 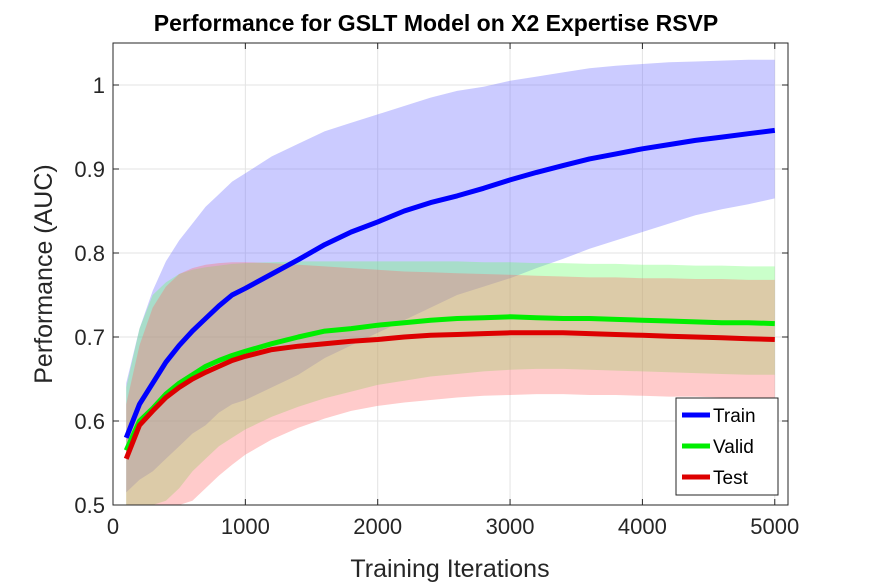 I want to click on x-tick-label: 1000, so click(x=245, y=526).